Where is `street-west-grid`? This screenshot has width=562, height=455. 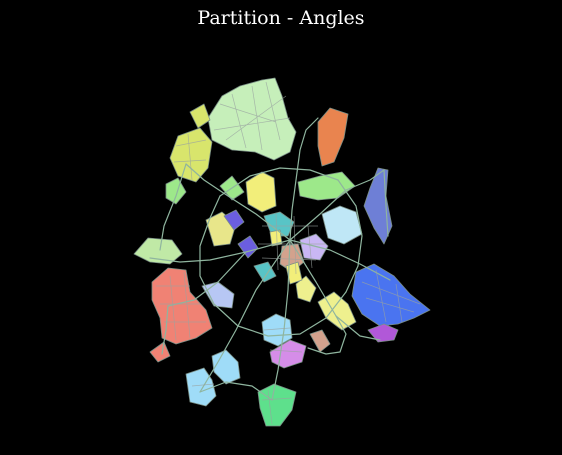 street-west-grid is located at coordinates (181, 306).